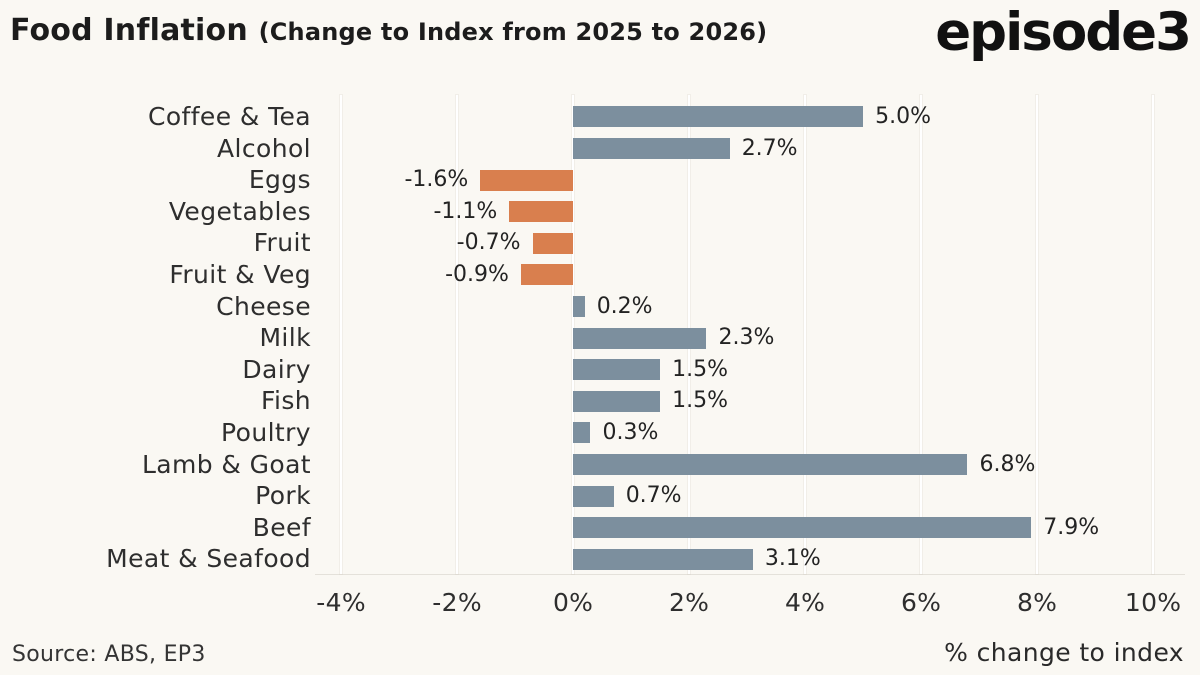 This screenshot has width=1200, height=675. Describe the element at coordinates (279, 180) in the screenshot. I see `category-label: Eggs` at that location.